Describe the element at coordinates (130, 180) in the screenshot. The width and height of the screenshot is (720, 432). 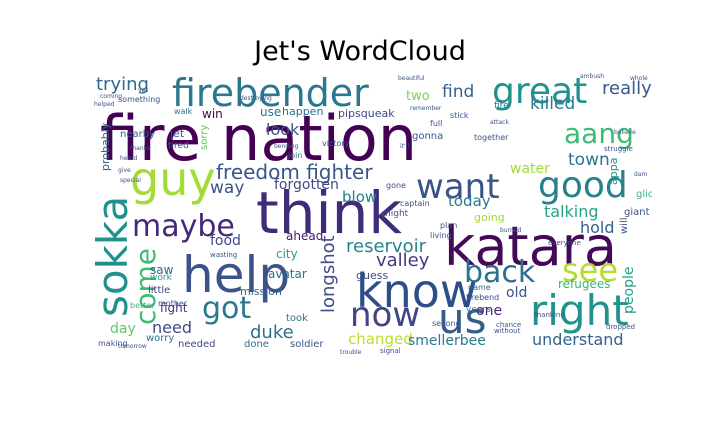
I see `word-special: special` at that location.